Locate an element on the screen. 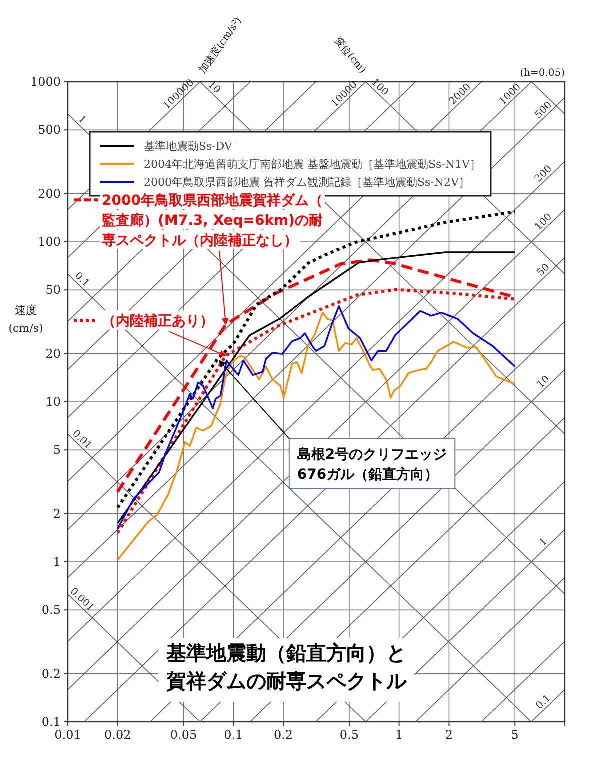 The height and width of the screenshot is (769, 598). y-tick-label: 50 is located at coordinates (53, 290).